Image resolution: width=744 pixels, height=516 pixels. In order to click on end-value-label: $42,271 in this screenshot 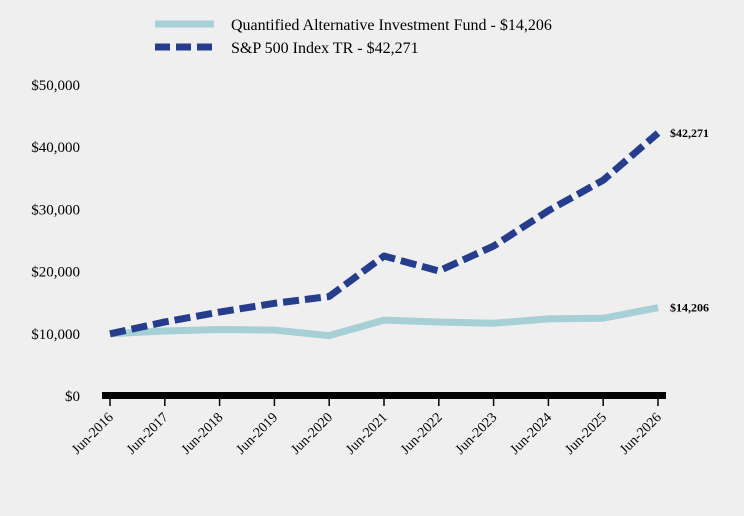, I will do `click(689, 133)`.